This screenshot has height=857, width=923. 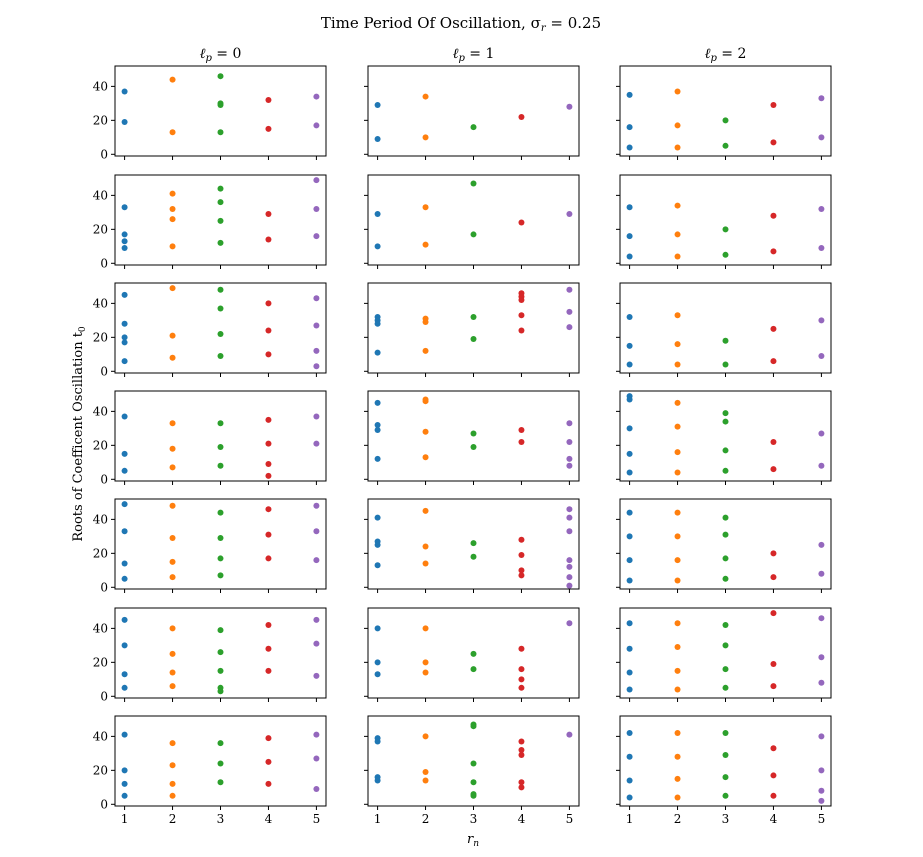 I want to click on x-tick-label: 4, so click(x=774, y=819).